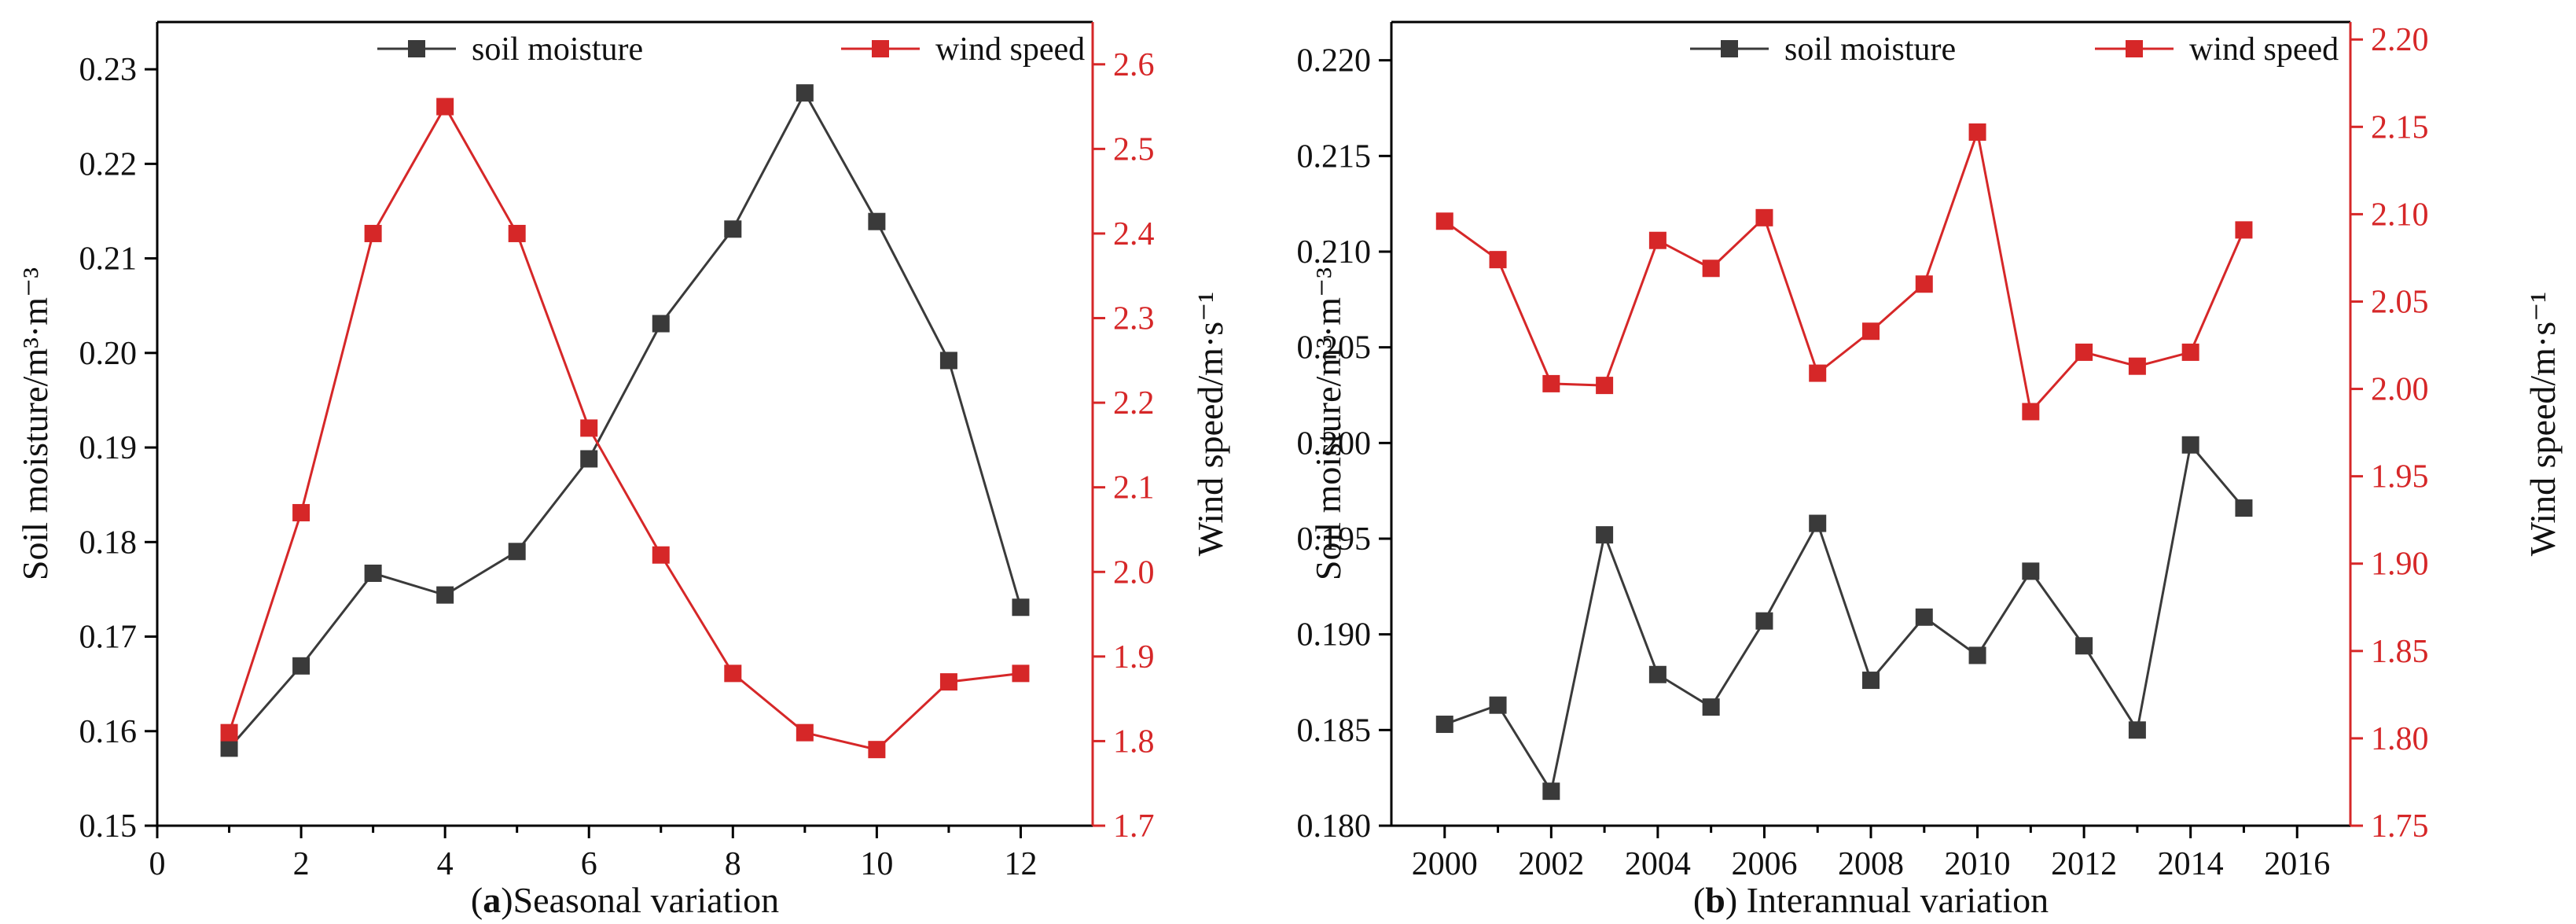  Describe the element at coordinates (35, 423) in the screenshot. I see `panel-a-y-left-title: Soil moisture/m³·m⁻³` at that location.